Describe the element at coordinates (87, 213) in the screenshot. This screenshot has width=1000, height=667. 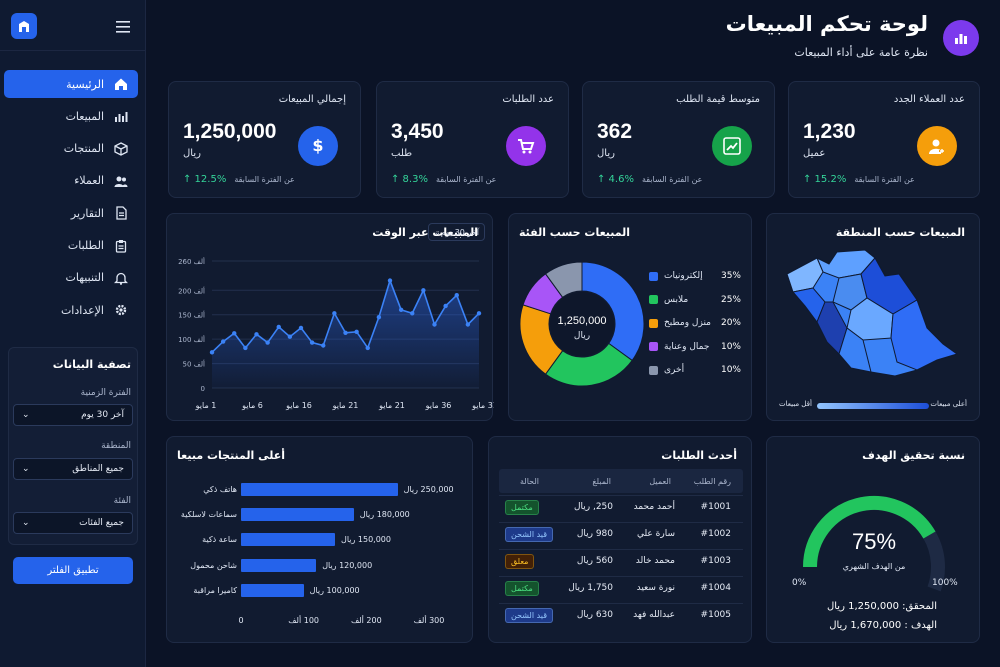
I see `sidebar-item-label: التقارير` at that location.